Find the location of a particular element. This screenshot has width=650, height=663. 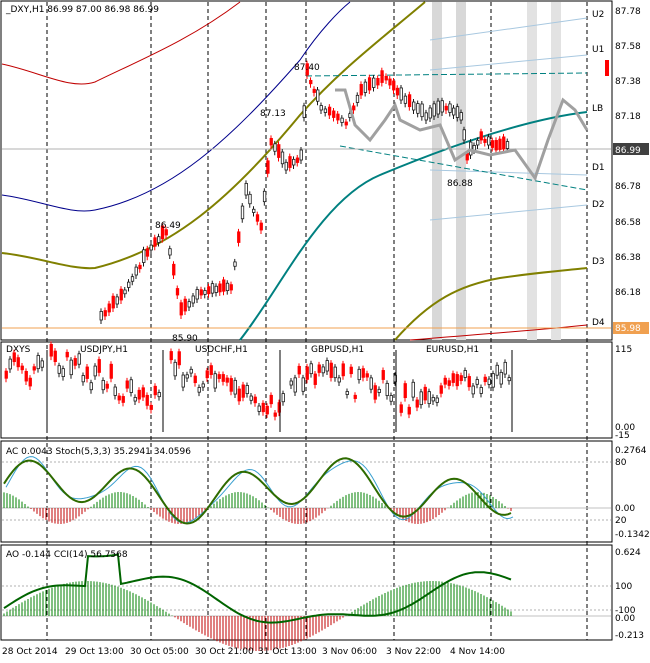

channel-bottom-line is located at coordinates (463, 168).